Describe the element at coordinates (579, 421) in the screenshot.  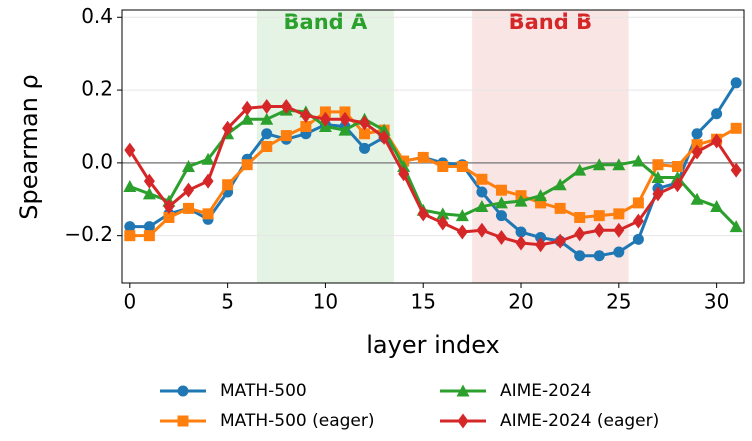
I see `legend-label: AIME-2024 (eager)` at that location.